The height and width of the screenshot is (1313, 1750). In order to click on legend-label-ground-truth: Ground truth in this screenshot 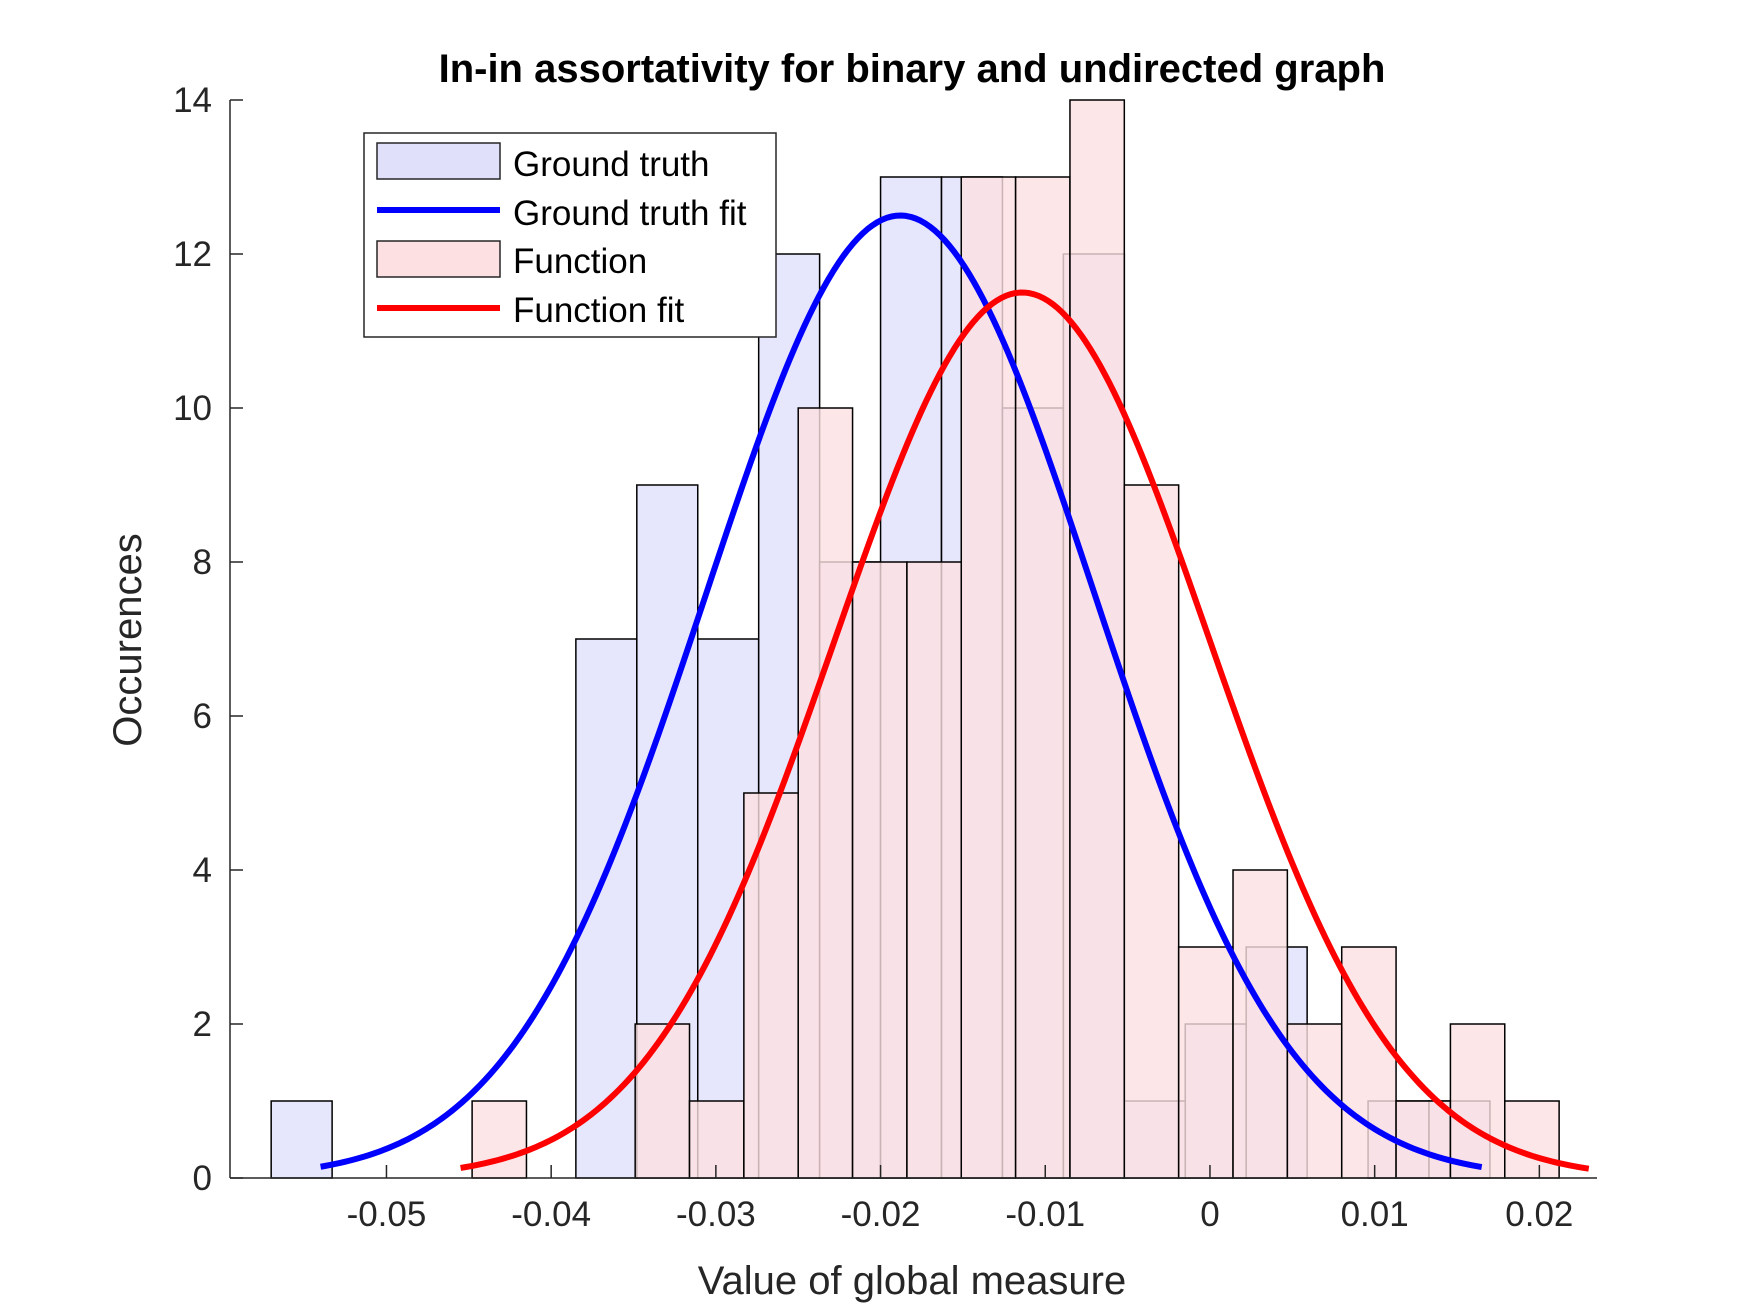, I will do `click(611, 164)`.